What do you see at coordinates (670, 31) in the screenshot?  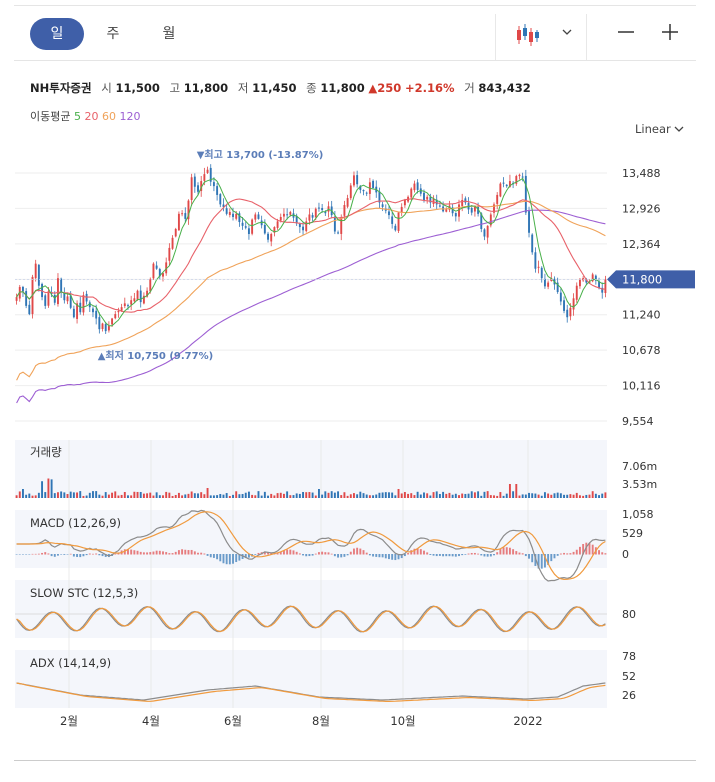 I see `zoom-in-icon` at bounding box center [670, 31].